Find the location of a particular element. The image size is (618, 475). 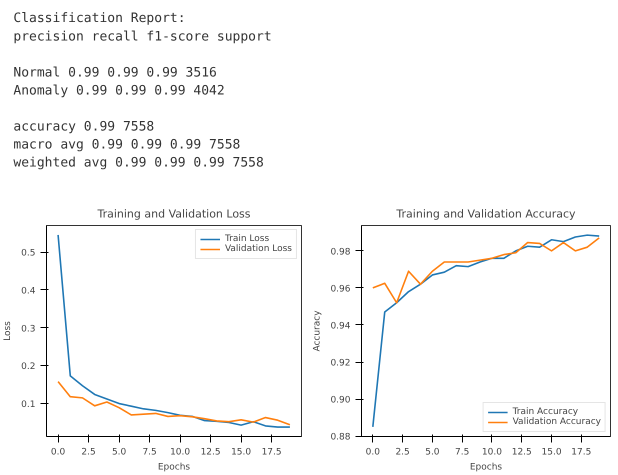

y-tick-label: 0.3 is located at coordinates (28, 329).